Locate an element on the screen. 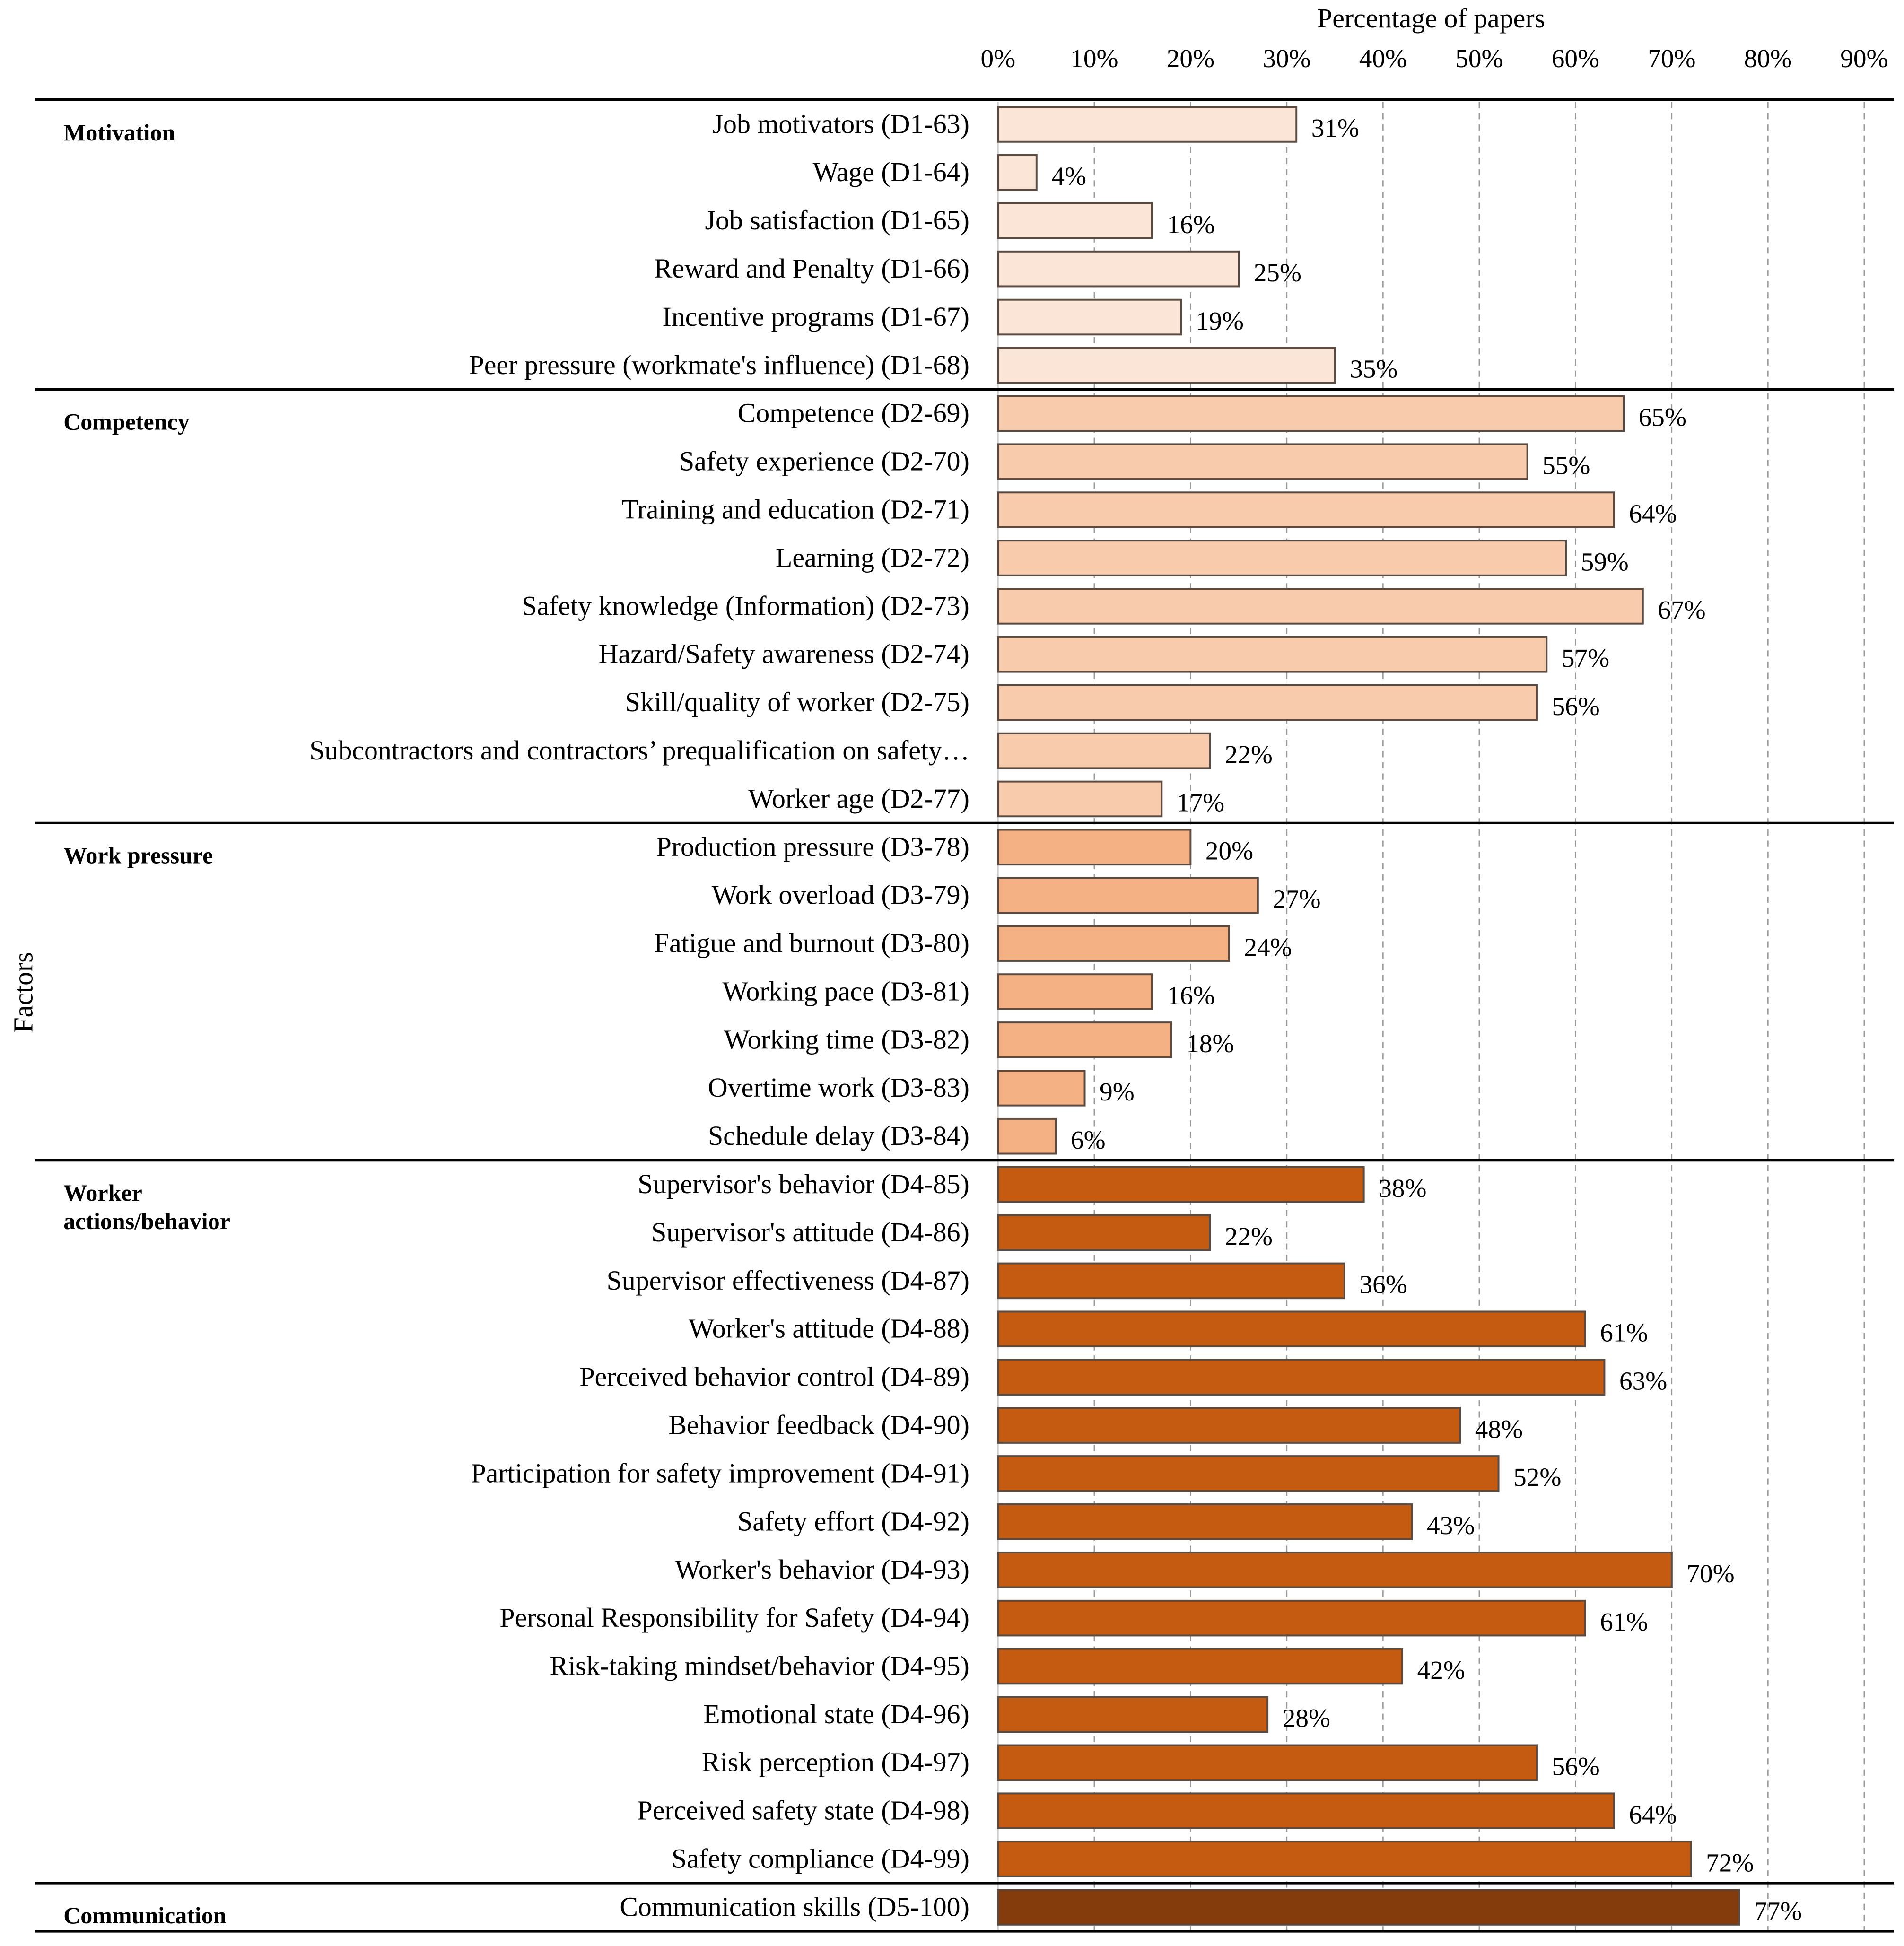 The width and height of the screenshot is (1904, 1946). category-label: Supervisor effectiveness (D4-87) is located at coordinates (788, 1280).